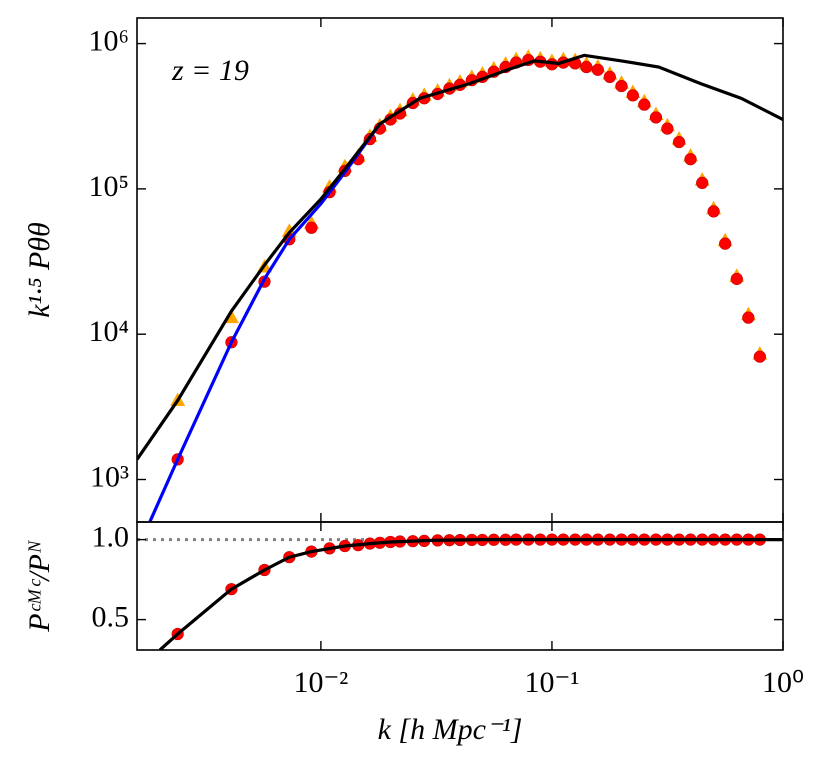 This screenshot has height=771, width=832. What do you see at coordinates (109, 331) in the screenshot?
I see `y-tick-label: 10⁴` at bounding box center [109, 331].